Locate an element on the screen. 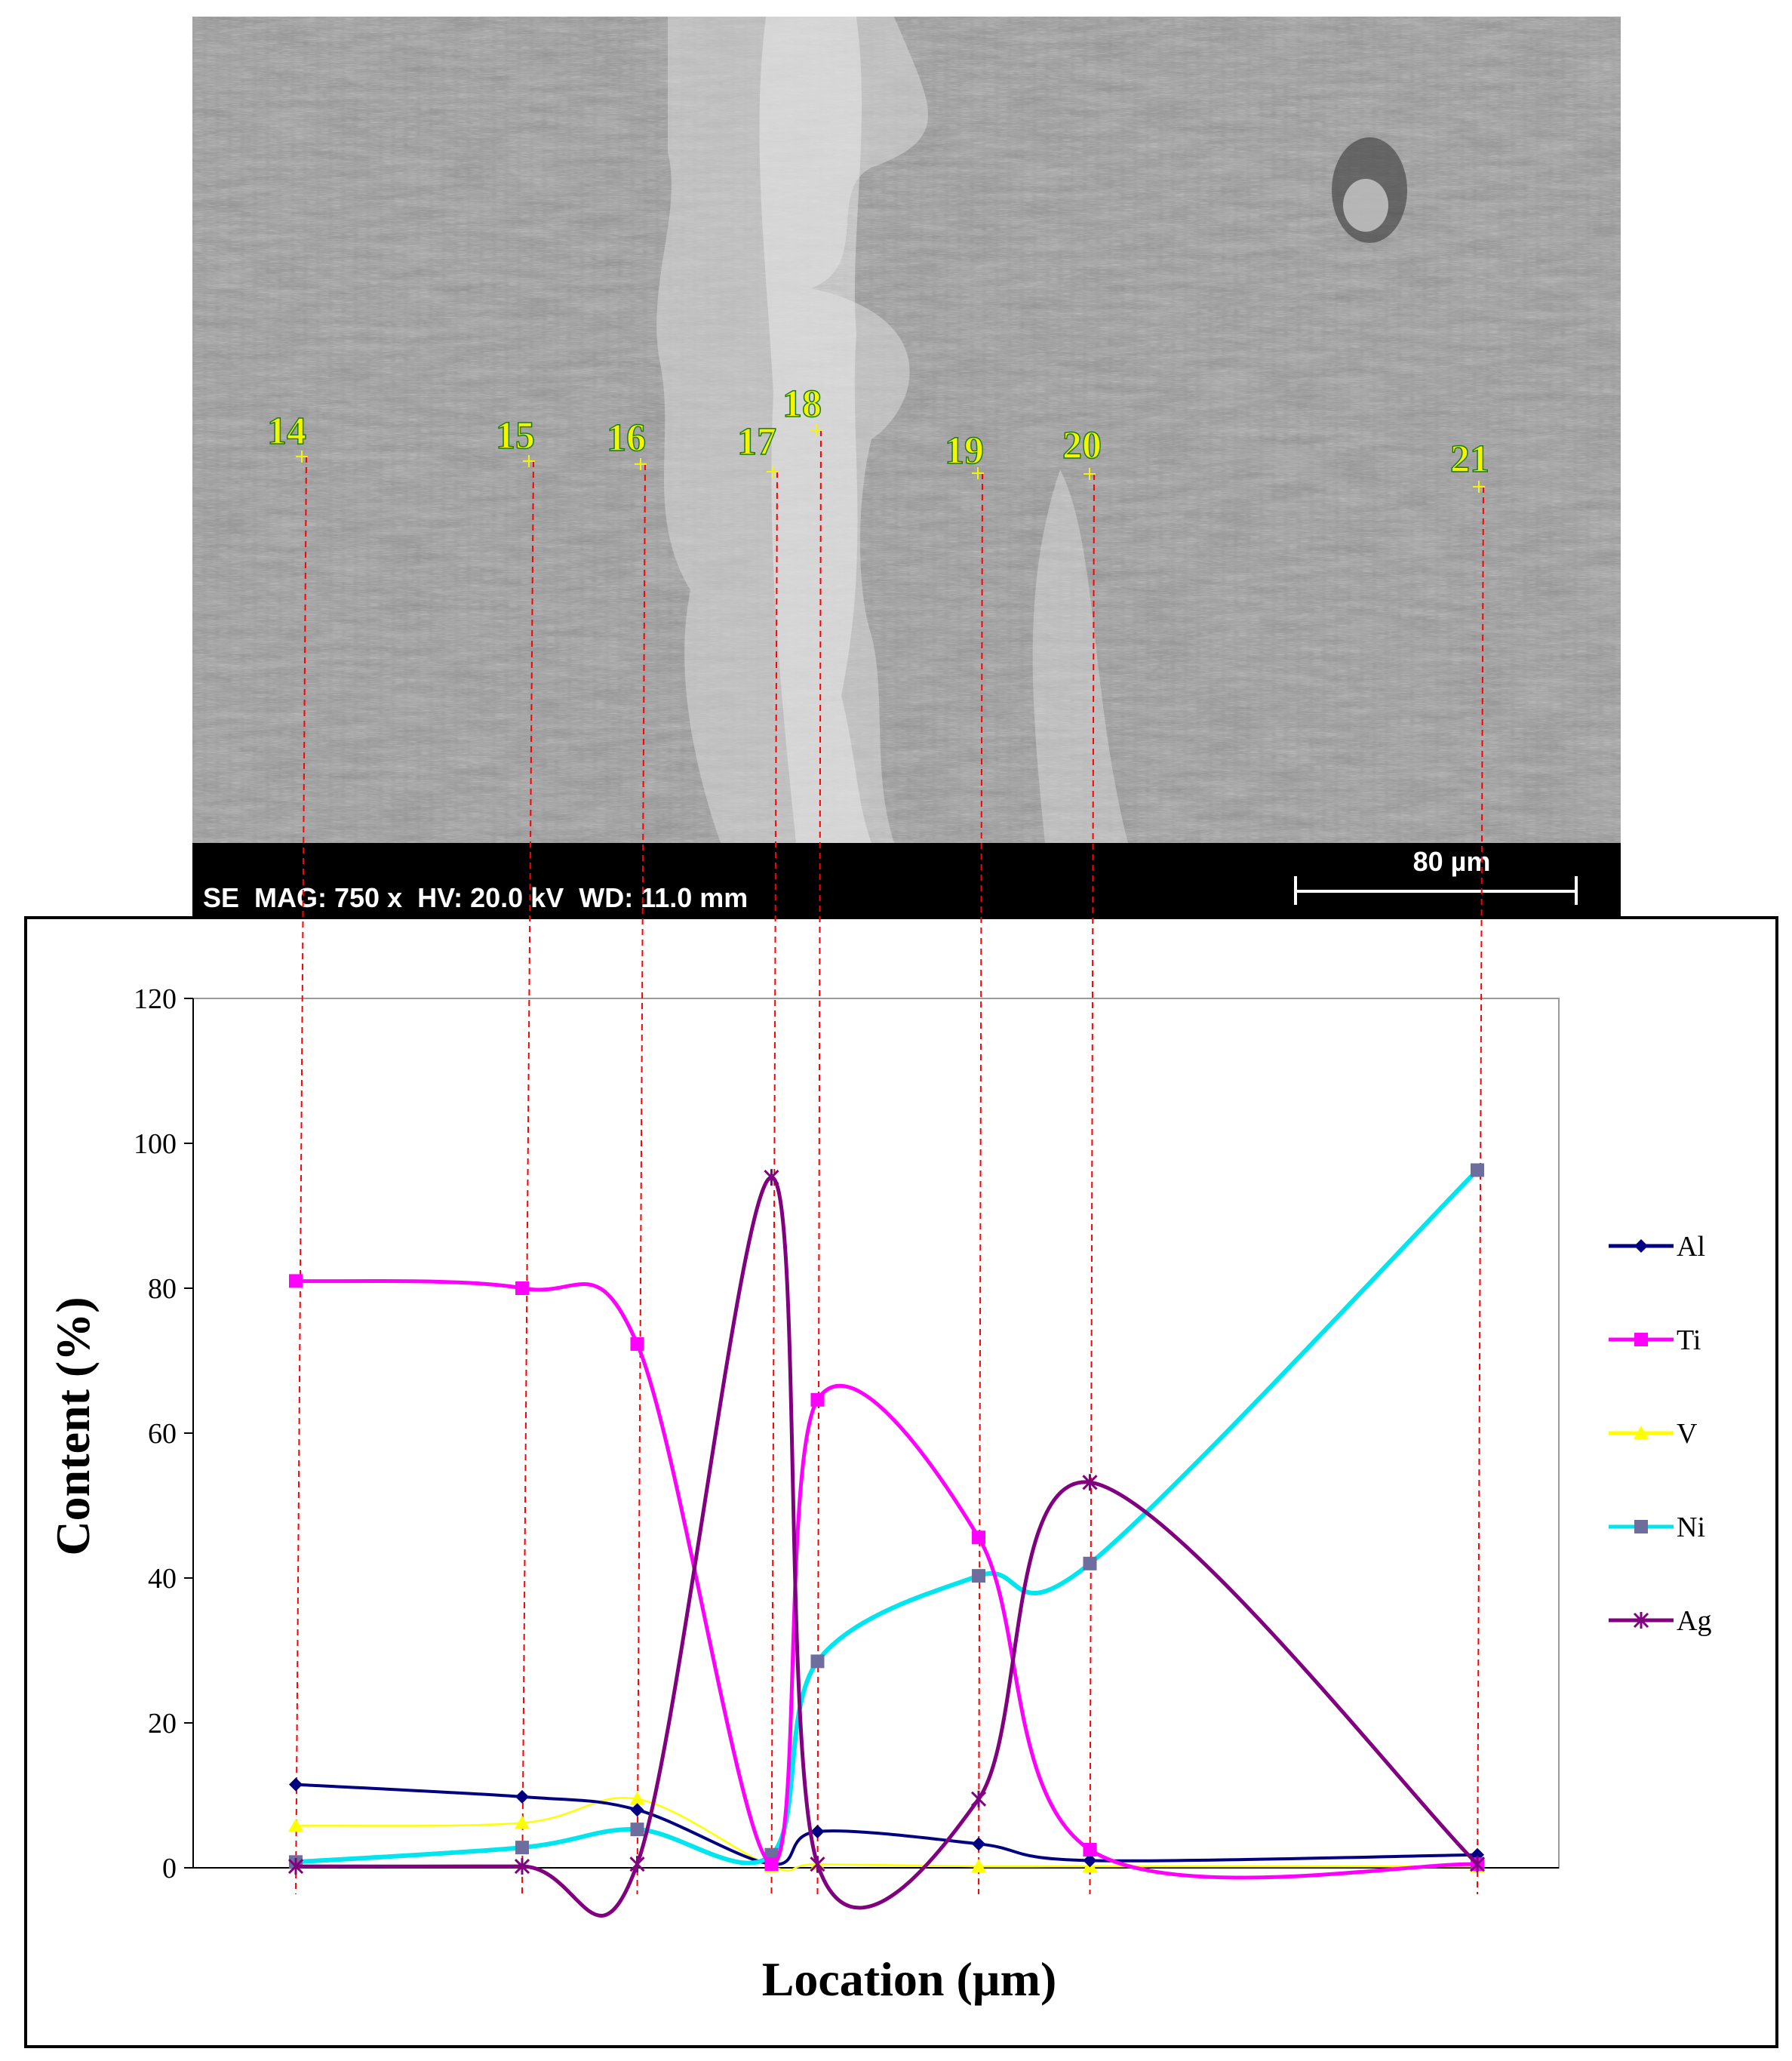 Image resolution: width=1792 pixels, height=2061 pixels. legend-label: Ni is located at coordinates (1691, 1528).